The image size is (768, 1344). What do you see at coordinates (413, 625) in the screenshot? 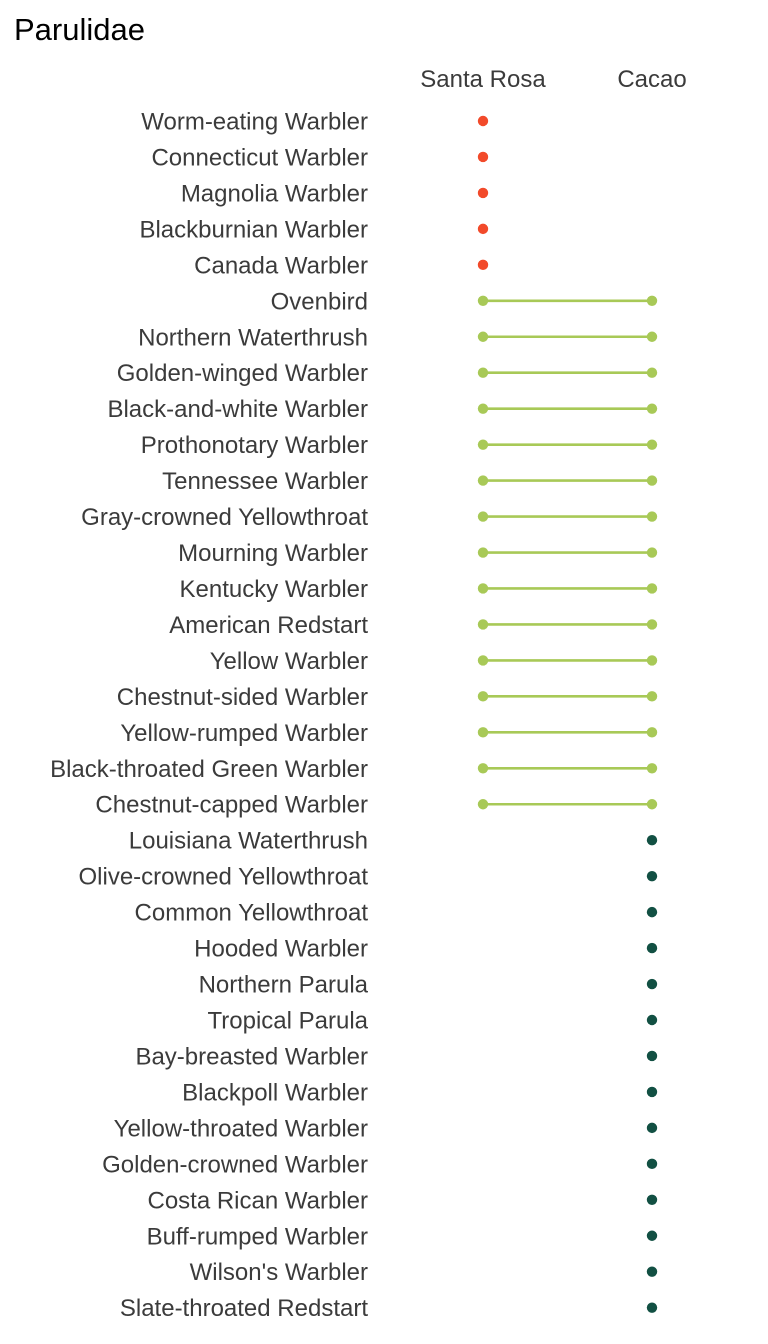
I see `row-american-redstart: American Redstart` at bounding box center [413, 625].